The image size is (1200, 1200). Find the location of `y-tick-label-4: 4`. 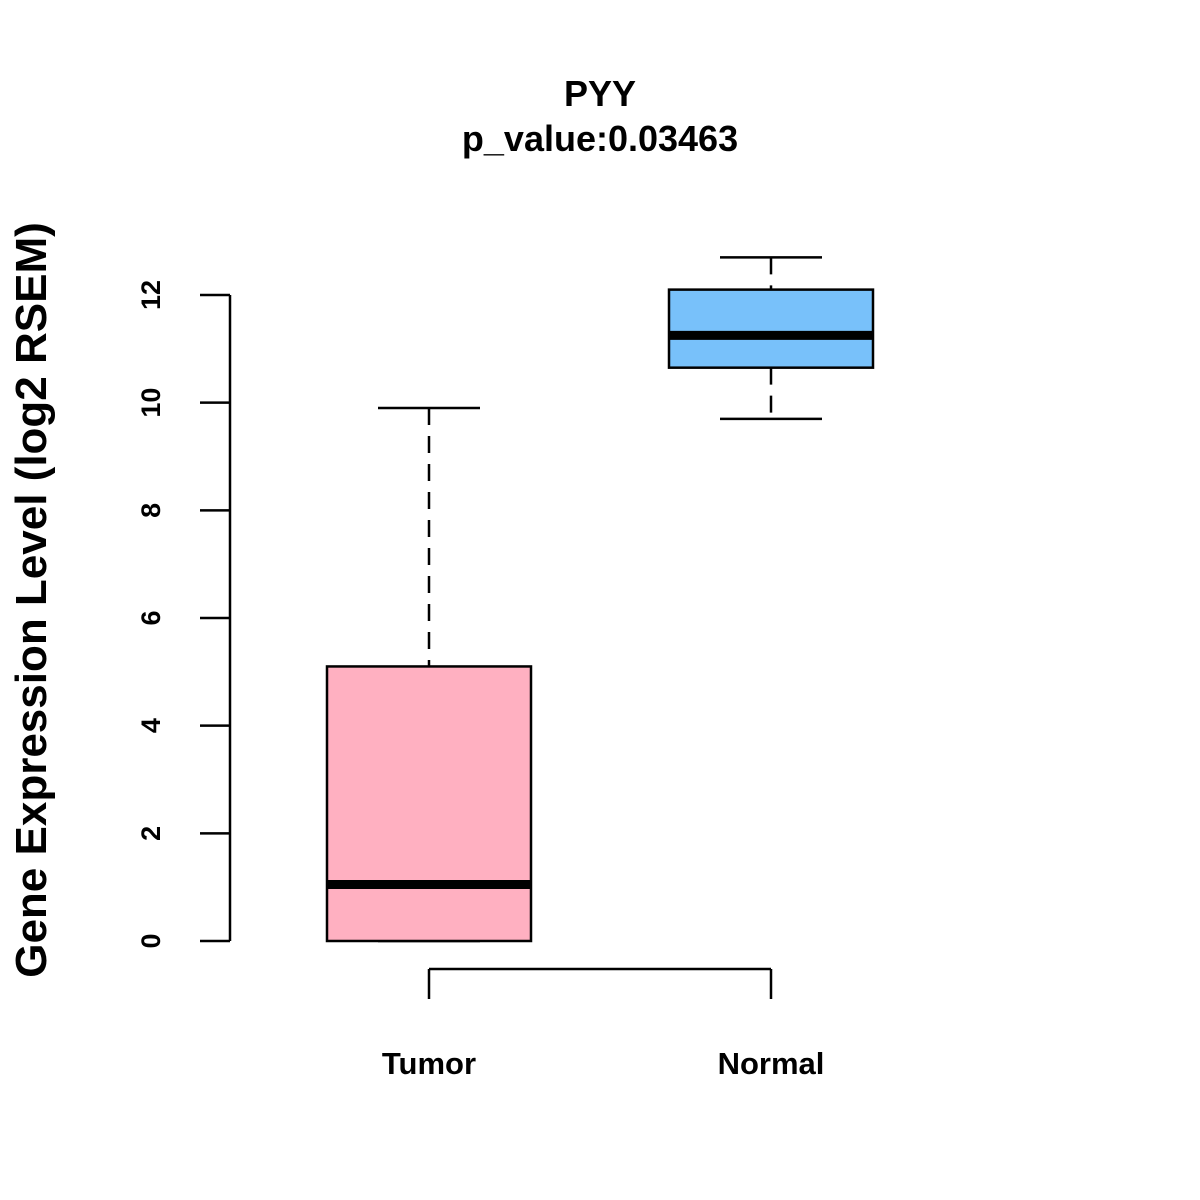

y-tick-label-4: 4 is located at coordinates (151, 725).